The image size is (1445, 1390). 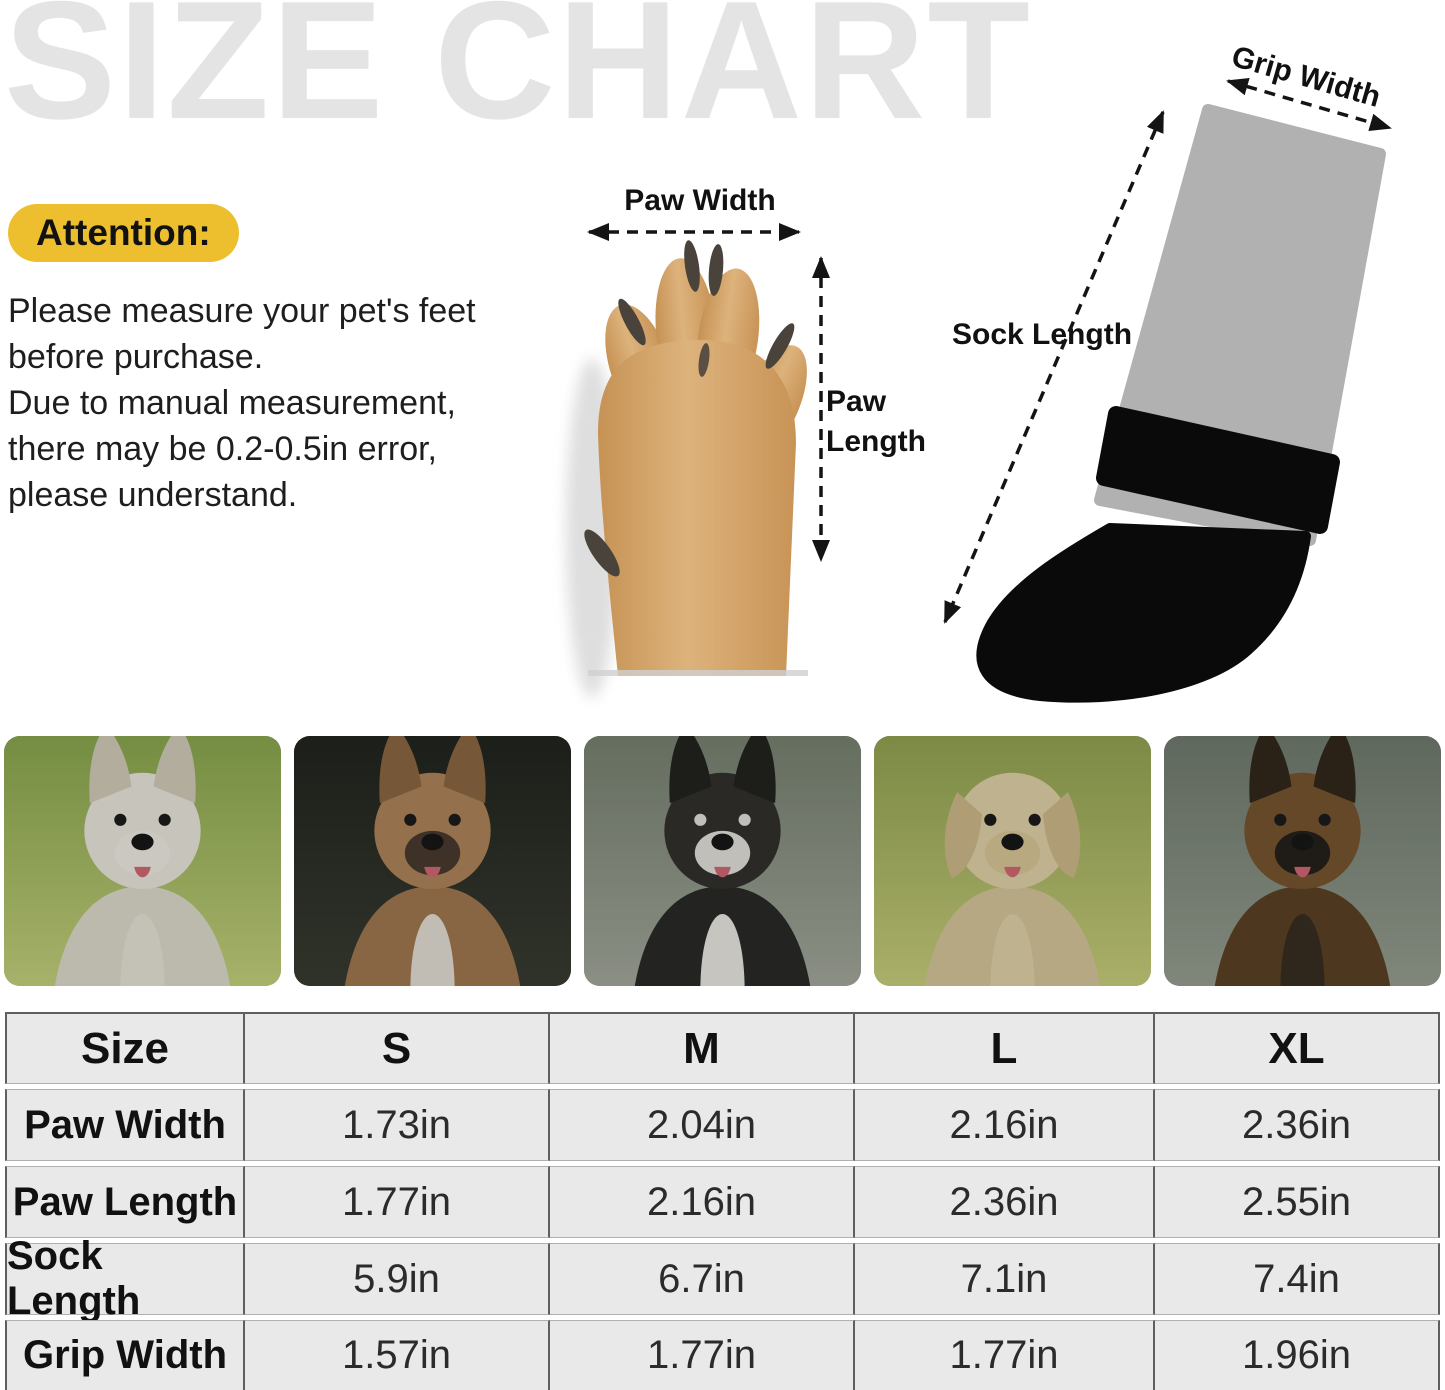 I want to click on sock-length-arrow-icon, so click(x=1054, y=367).